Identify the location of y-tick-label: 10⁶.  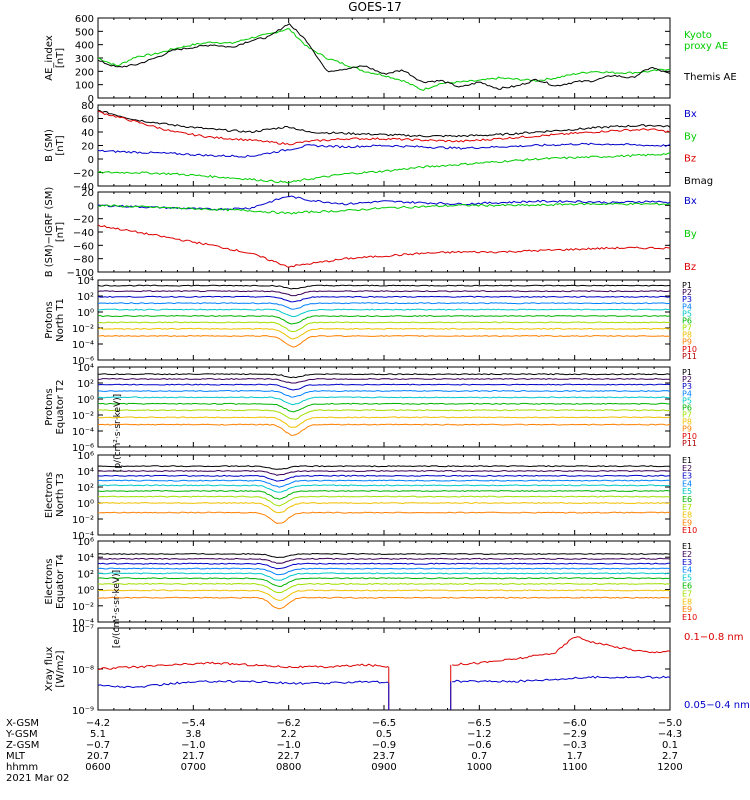
(85, 542).